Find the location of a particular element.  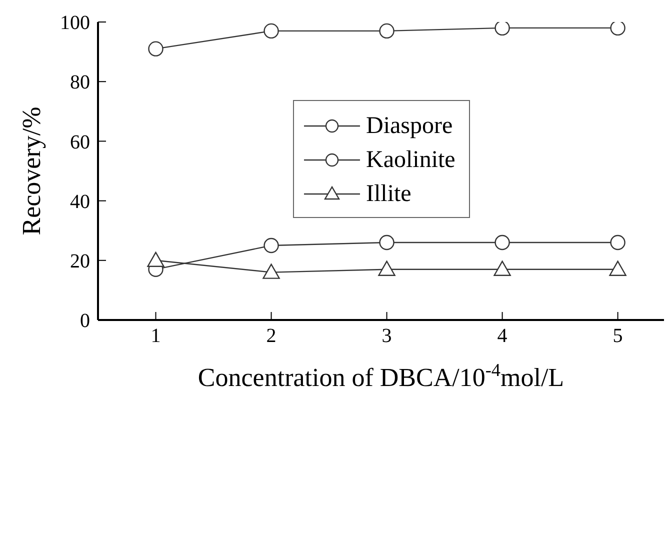

x-tick-label: 2 is located at coordinates (271, 336).